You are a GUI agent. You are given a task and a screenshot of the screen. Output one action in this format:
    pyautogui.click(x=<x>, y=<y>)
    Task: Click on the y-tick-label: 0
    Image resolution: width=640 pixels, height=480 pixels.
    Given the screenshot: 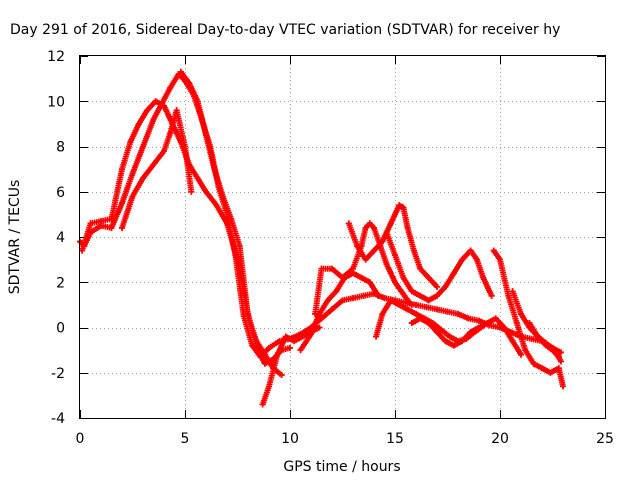 What is the action you would take?
    pyautogui.click(x=60, y=329)
    